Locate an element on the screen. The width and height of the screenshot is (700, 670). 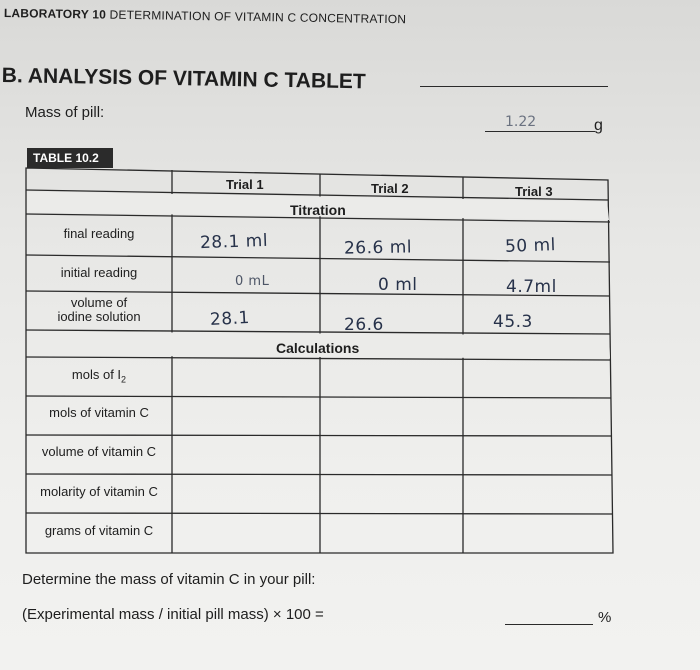
mass-blank-line is located at coordinates (540, 131).